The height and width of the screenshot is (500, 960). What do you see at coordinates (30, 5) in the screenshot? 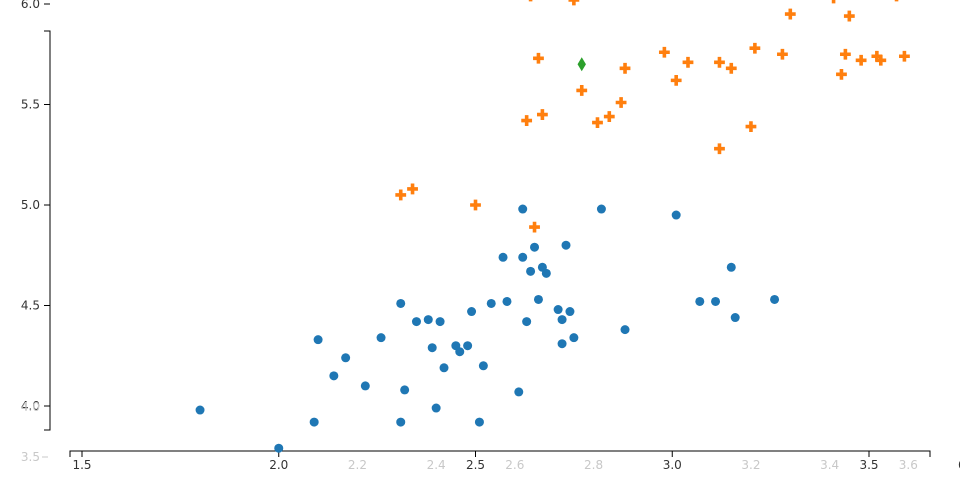
I see `y-tick-label: 6.0` at bounding box center [30, 5].